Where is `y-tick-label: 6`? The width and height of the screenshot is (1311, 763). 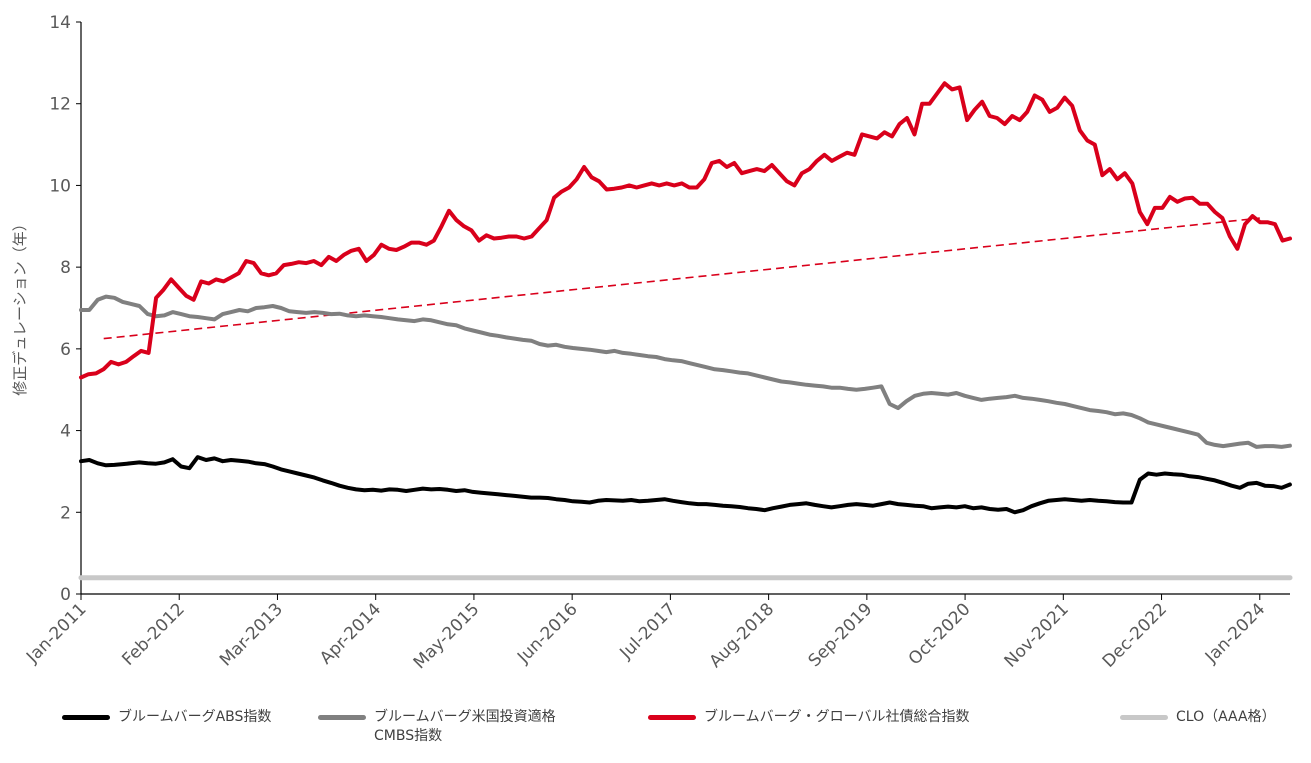 y-tick-label: 6 is located at coordinates (65, 350).